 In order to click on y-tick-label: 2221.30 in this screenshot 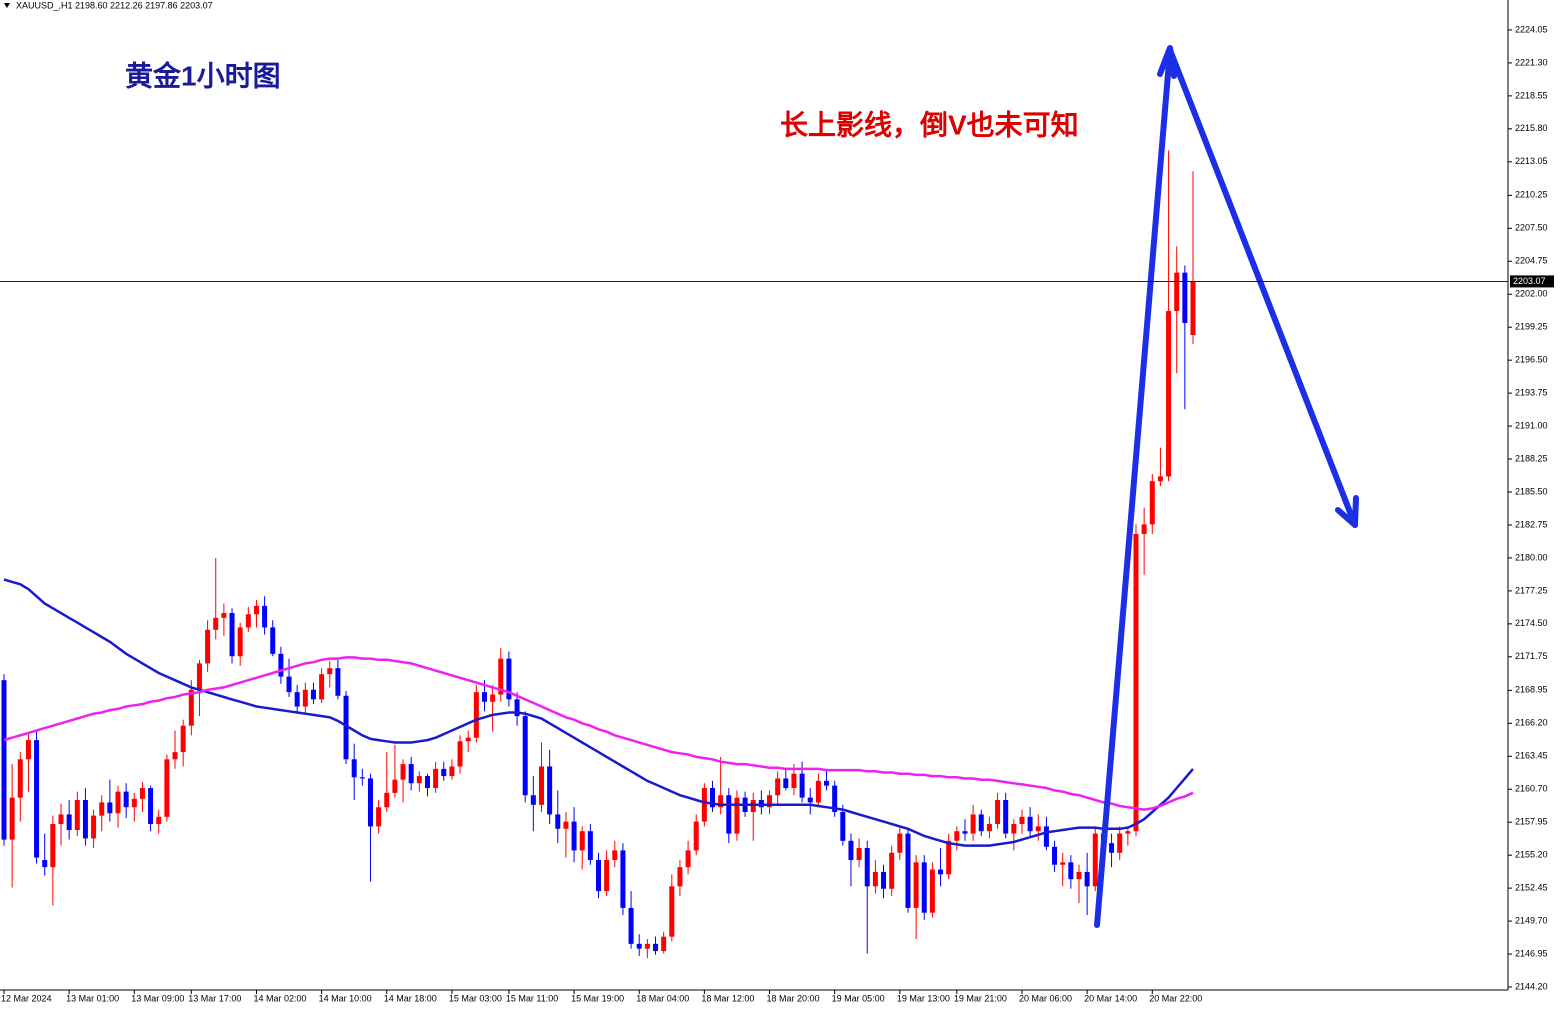, I will do `click(1531, 62)`.